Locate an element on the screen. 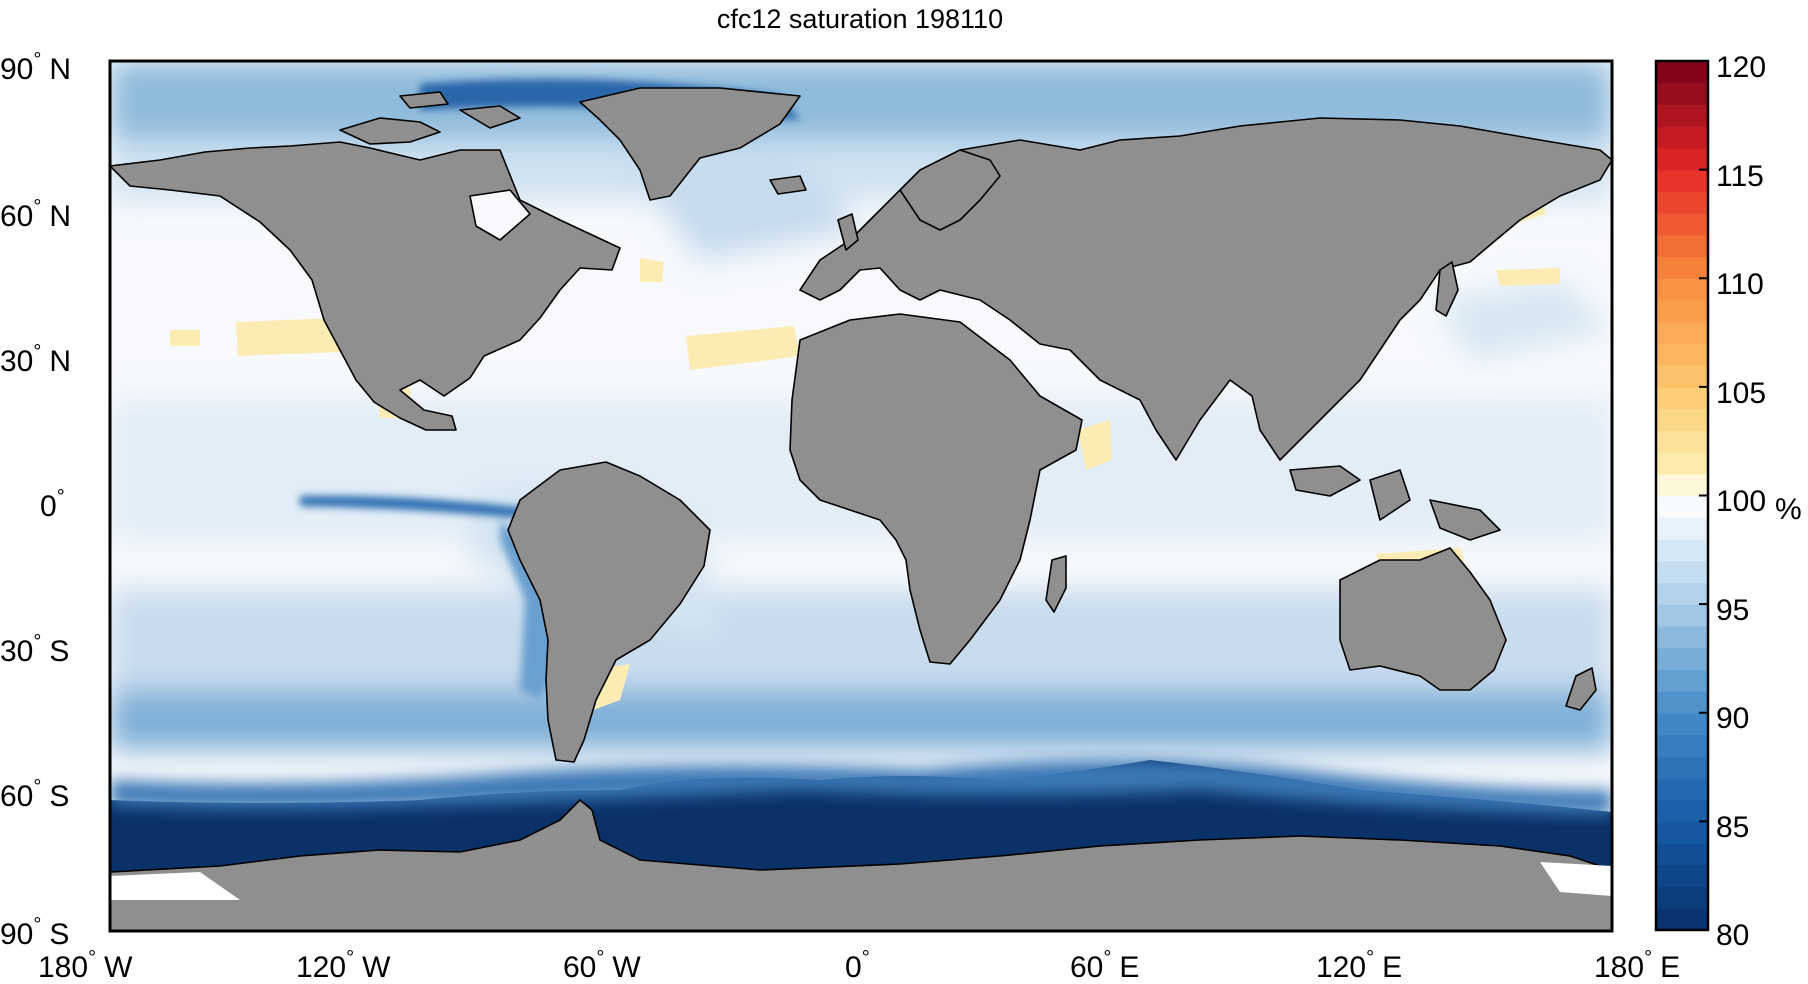 The width and height of the screenshot is (1808, 984). latitude-labels: 90° N 60° N 30° N 0° 30° S 60° S 90° S is located at coordinates (35, 500).